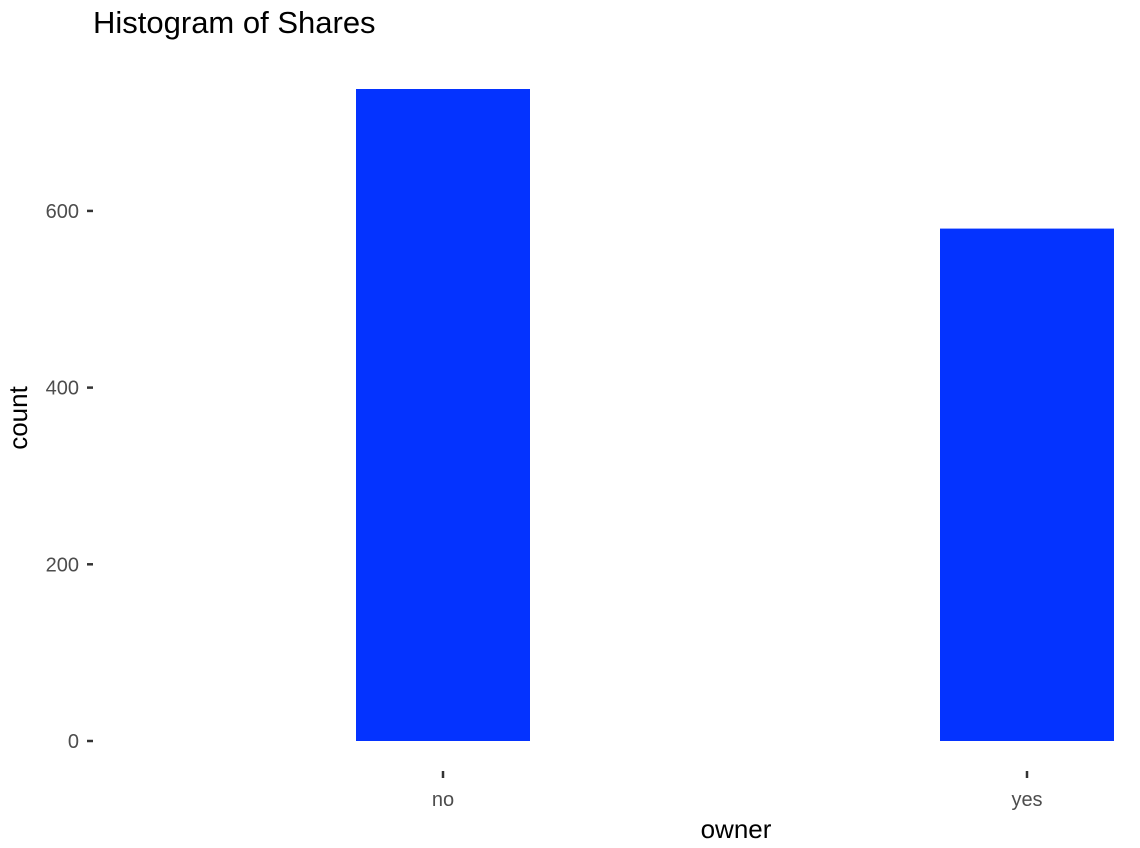 This screenshot has width=1140, height=848. Describe the element at coordinates (443, 800) in the screenshot. I see `x-tick-label: no` at that location.